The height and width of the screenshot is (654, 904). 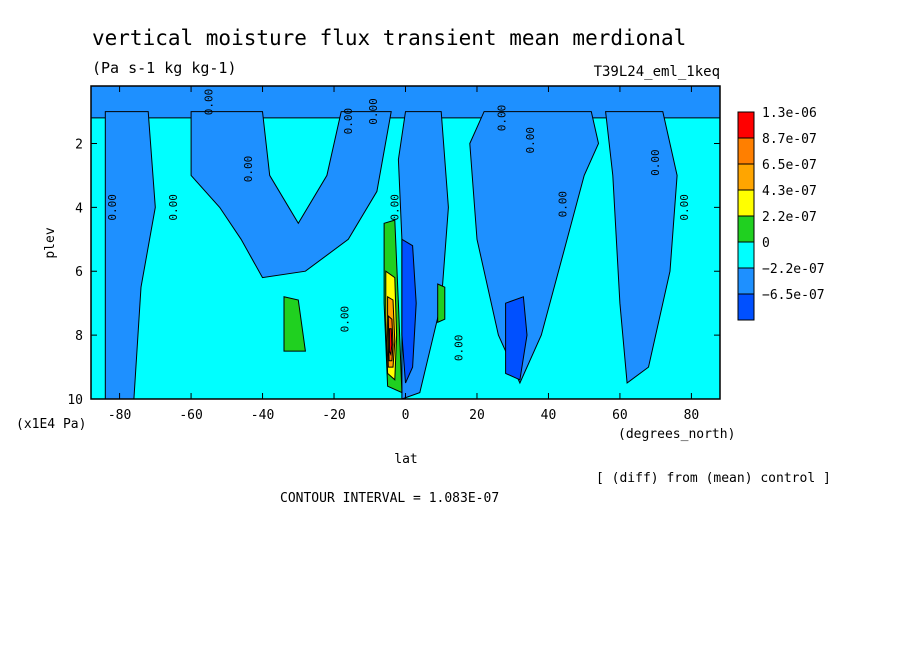 What do you see at coordinates (75, 400) in the screenshot?
I see `y-tick-label: 10` at bounding box center [75, 400].